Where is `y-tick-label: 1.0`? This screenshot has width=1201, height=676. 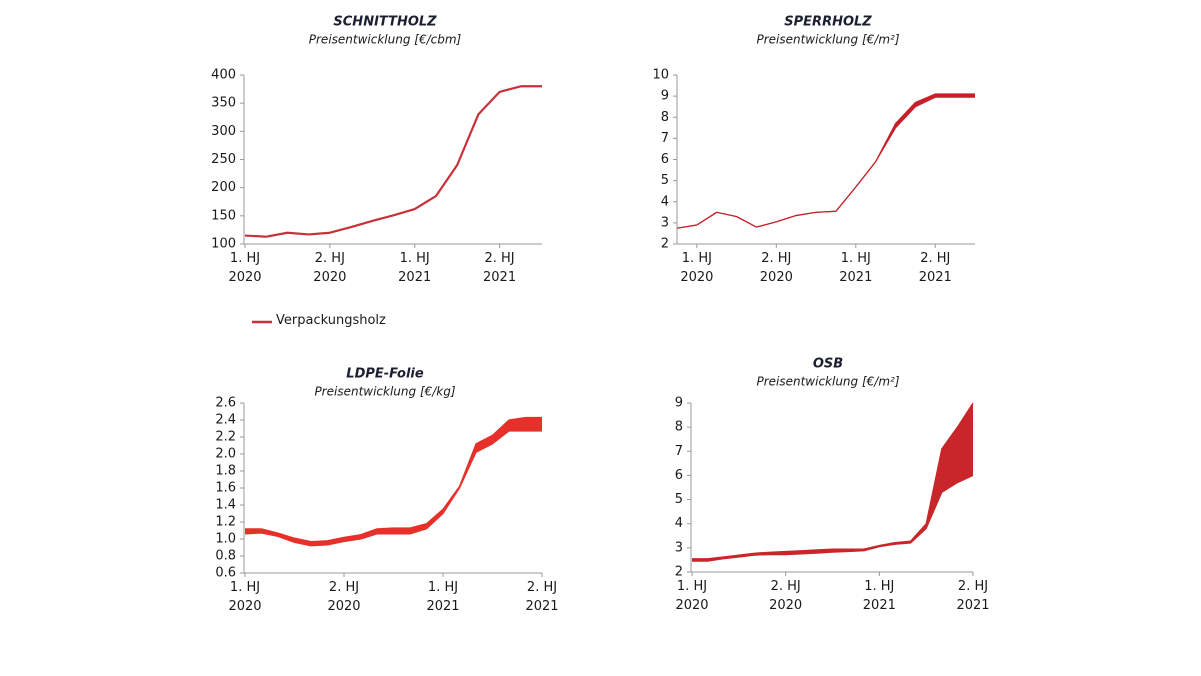
y-tick-label: 1.0 is located at coordinates (225, 539).